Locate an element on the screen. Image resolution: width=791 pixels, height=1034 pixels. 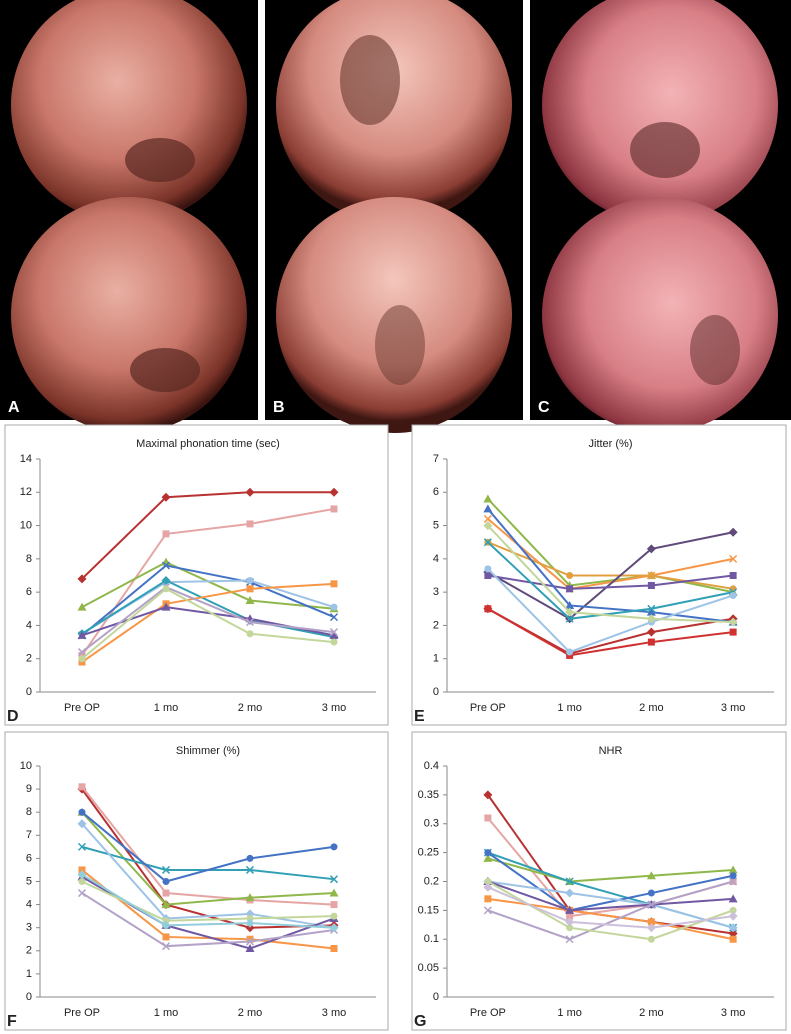
y-tick-label: 12 is located at coordinates (26, 492).